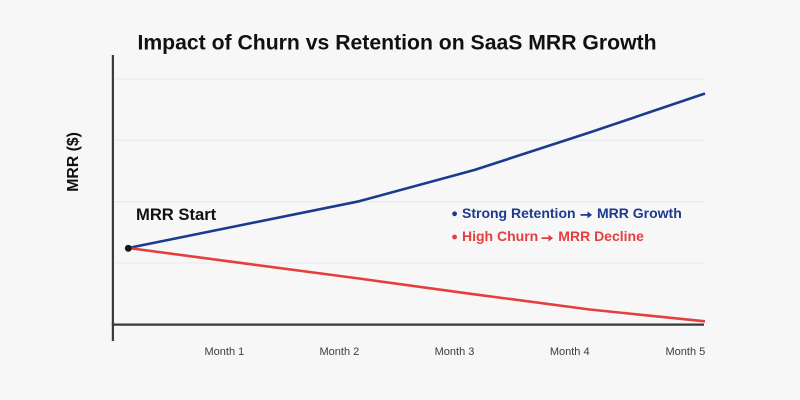 The width and height of the screenshot is (800, 400). Describe the element at coordinates (570, 352) in the screenshot. I see `svg-text: Month 4` at that location.